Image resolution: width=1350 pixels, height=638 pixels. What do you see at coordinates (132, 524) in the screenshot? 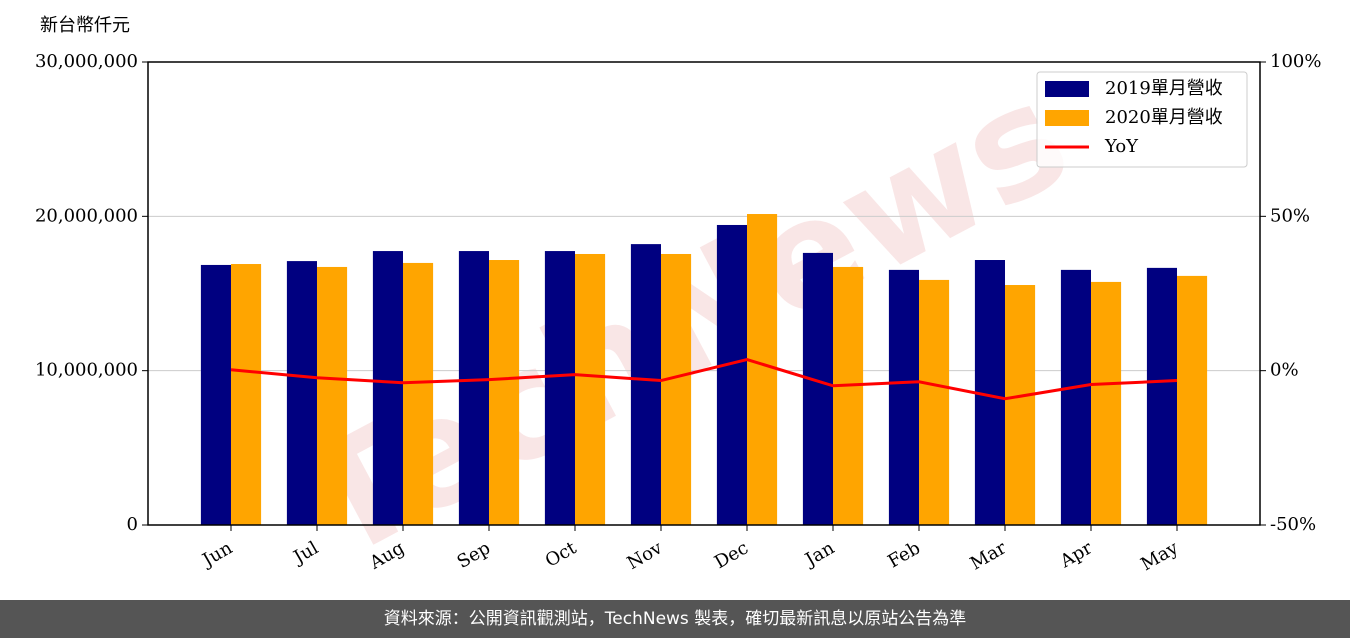
I see `y-tick-label: 0` at bounding box center [132, 524].